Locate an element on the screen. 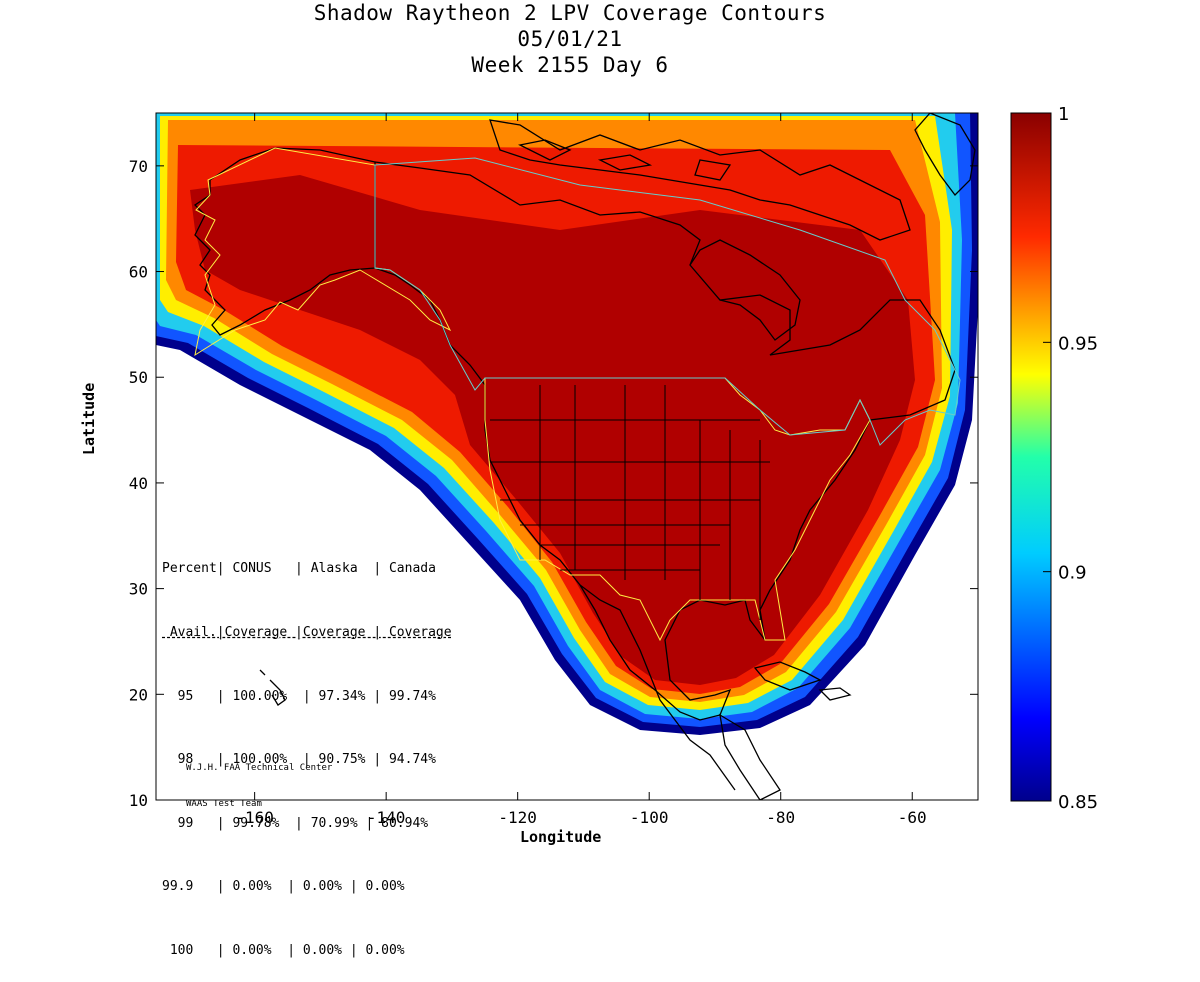 This screenshot has height=982, width=1200. greenland-coastline is located at coordinates (945, 154).